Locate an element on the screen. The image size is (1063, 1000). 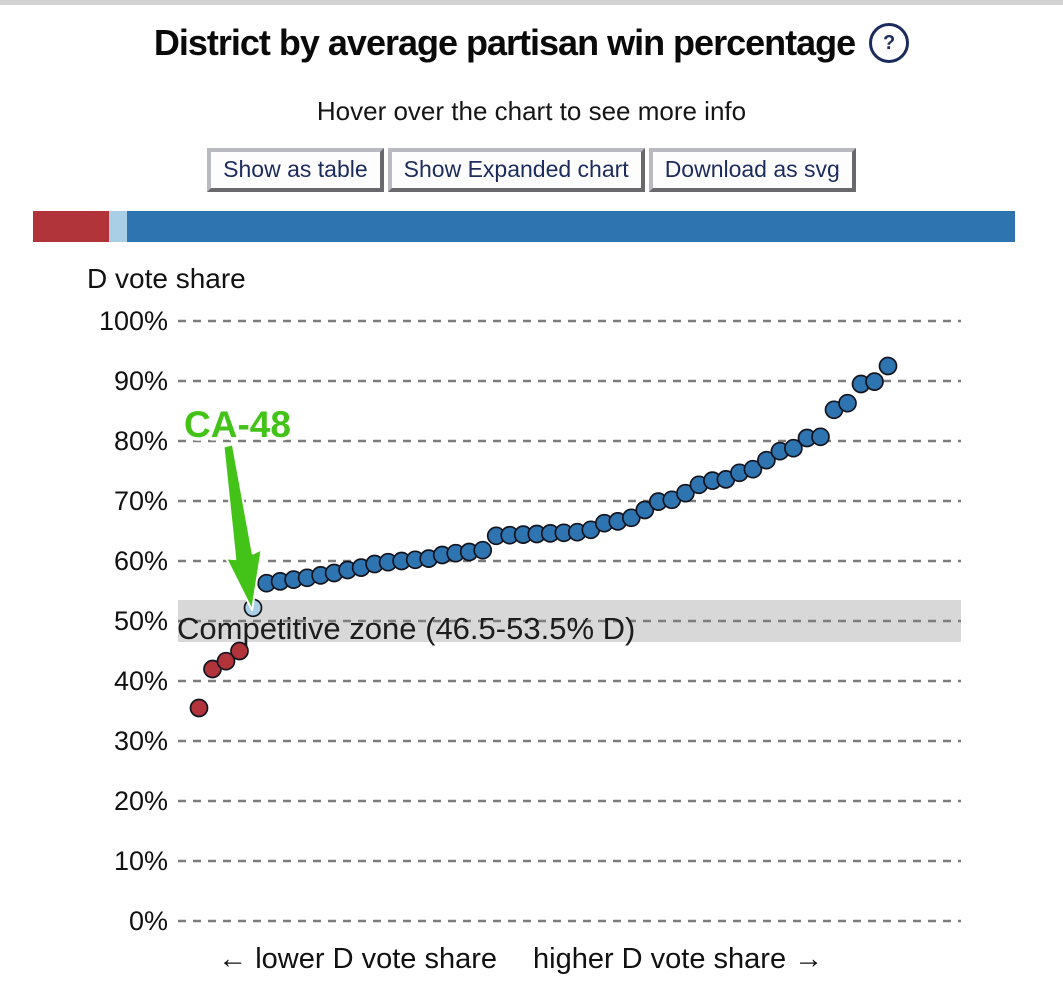
y-tick-label: 0% is located at coordinates (148, 921).